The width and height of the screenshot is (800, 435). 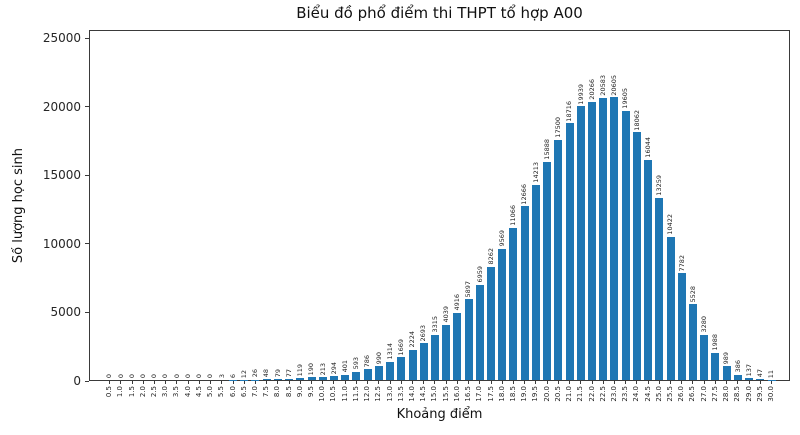 What do you see at coordinates (378, 358) in the screenshot?
I see `bar-value-label: 990` at bounding box center [378, 358].